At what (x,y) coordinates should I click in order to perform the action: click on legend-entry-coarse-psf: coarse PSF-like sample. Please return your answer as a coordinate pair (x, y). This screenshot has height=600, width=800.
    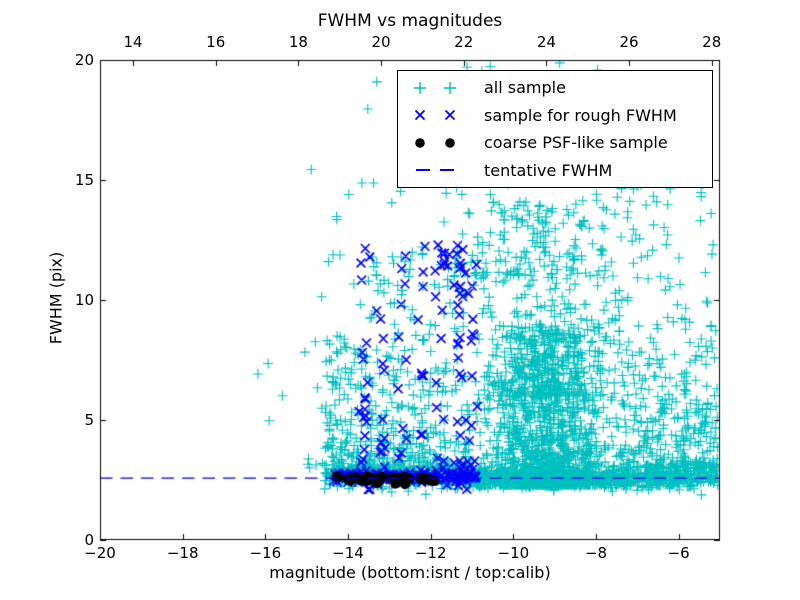
    Looking at the image, I should click on (555, 142).